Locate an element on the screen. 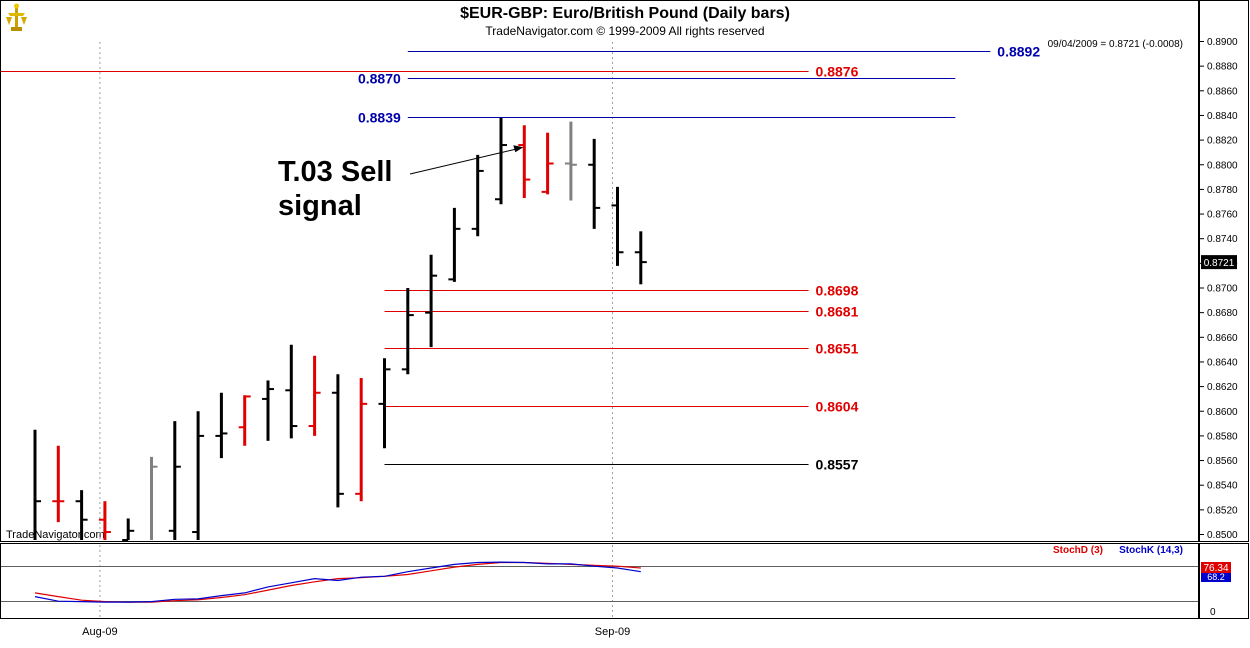 Image resolution: width=1250 pixels, height=648 pixels. stochk-value-box is located at coordinates (1216, 577).